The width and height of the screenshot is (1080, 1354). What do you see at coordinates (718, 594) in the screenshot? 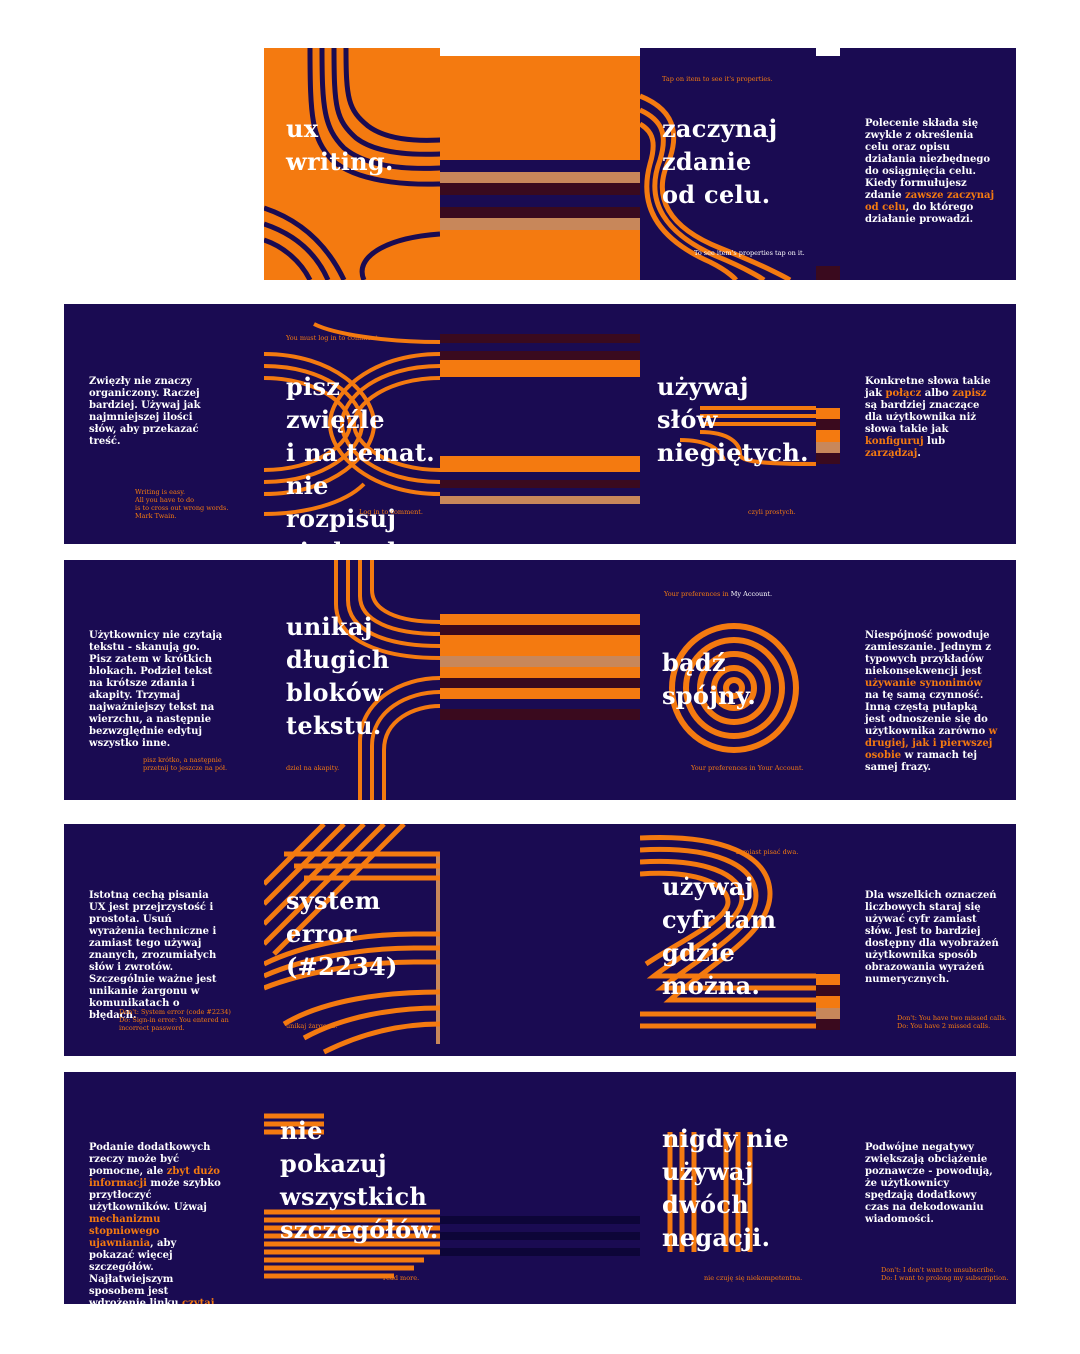
I see `consistent-top-note: Your preferences in My Account.` at bounding box center [718, 594].